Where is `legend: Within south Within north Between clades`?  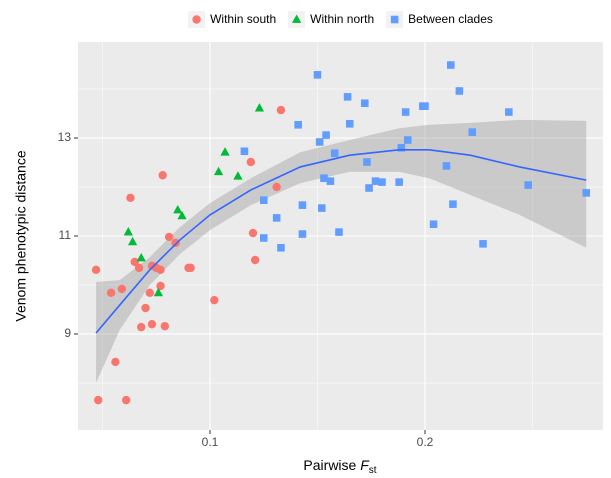
legend: Within south Within north Between clades is located at coordinates (340, 19).